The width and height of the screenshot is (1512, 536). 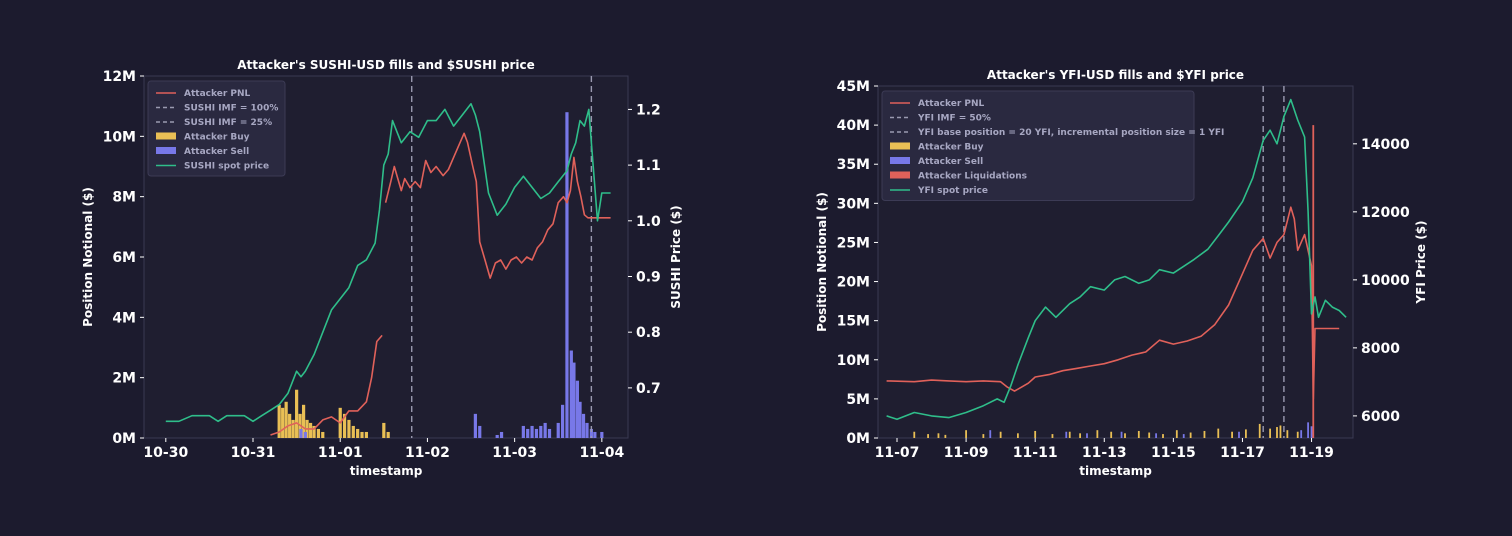 I want to click on y-tick-label: 30M, so click(x=853, y=204).